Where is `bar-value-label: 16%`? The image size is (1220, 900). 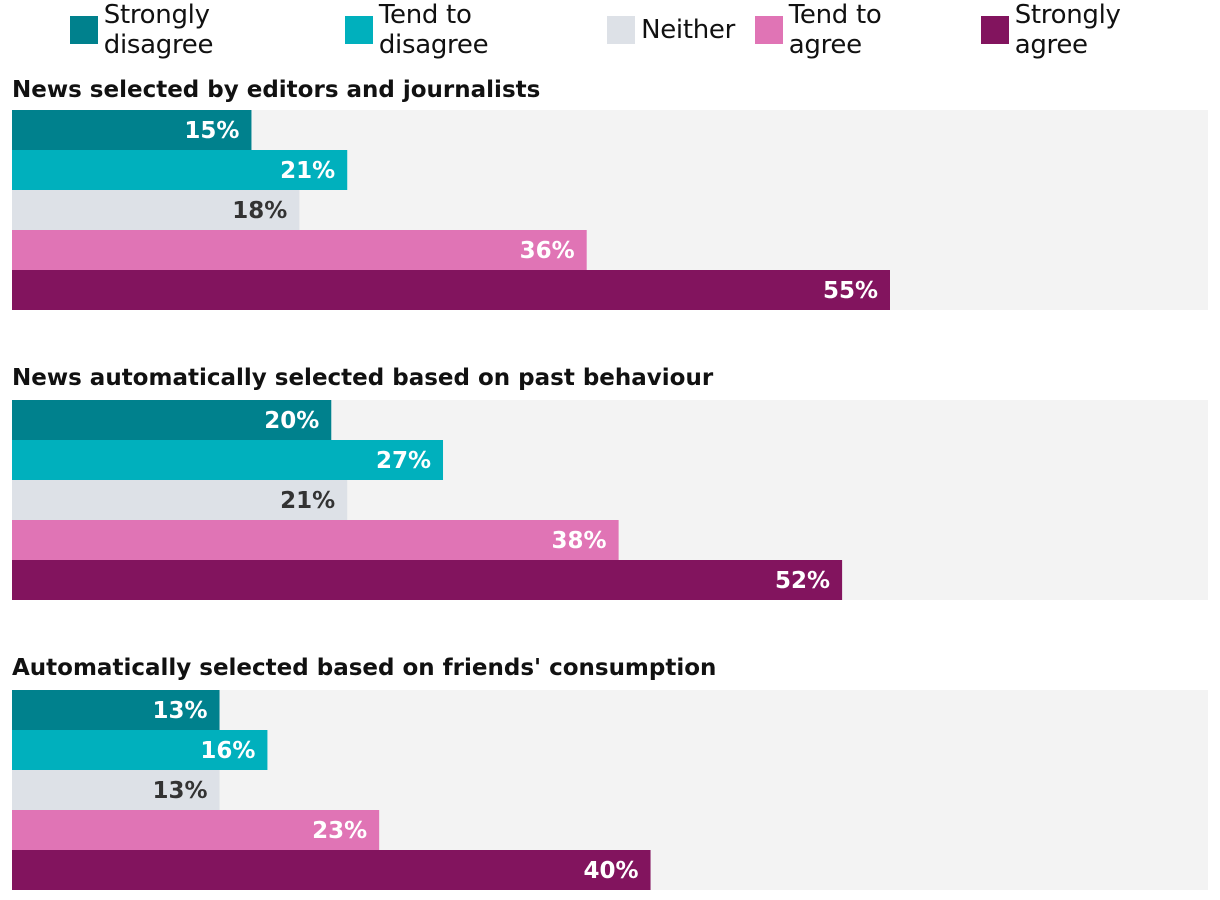
bar-value-label: 16% is located at coordinates (227, 751).